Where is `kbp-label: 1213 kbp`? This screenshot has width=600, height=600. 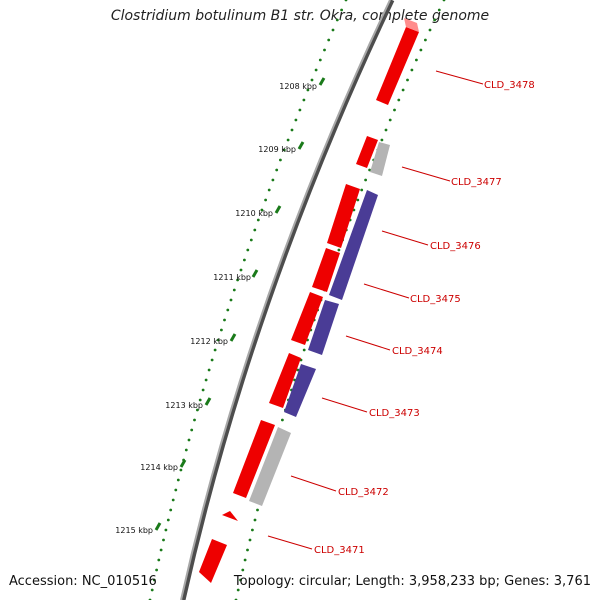 kbp-label: 1213 kbp is located at coordinates (184, 405).